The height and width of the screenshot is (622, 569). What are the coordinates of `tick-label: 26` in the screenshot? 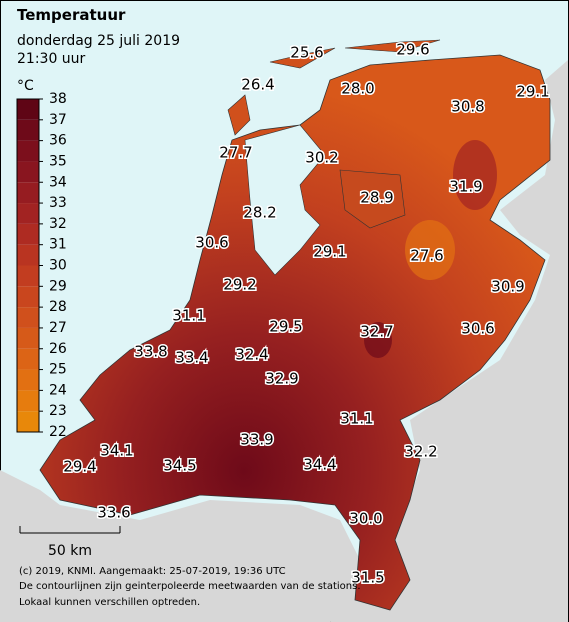 It's located at (58, 349).